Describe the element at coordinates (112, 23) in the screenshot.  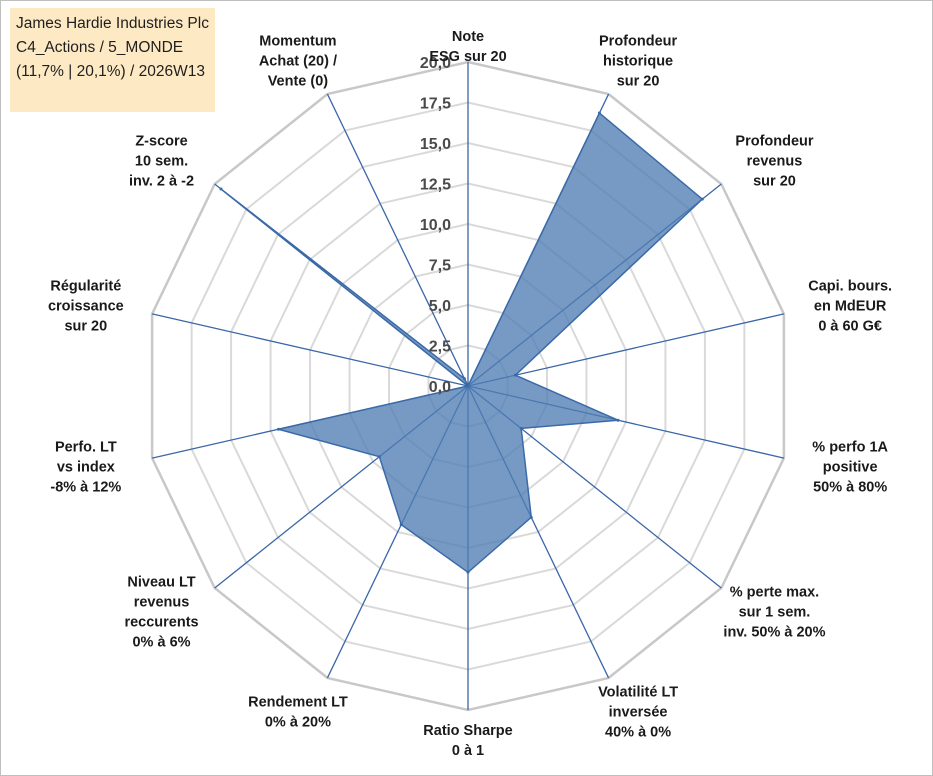
I see `company-name: James Hardie Industries Plc` at that location.